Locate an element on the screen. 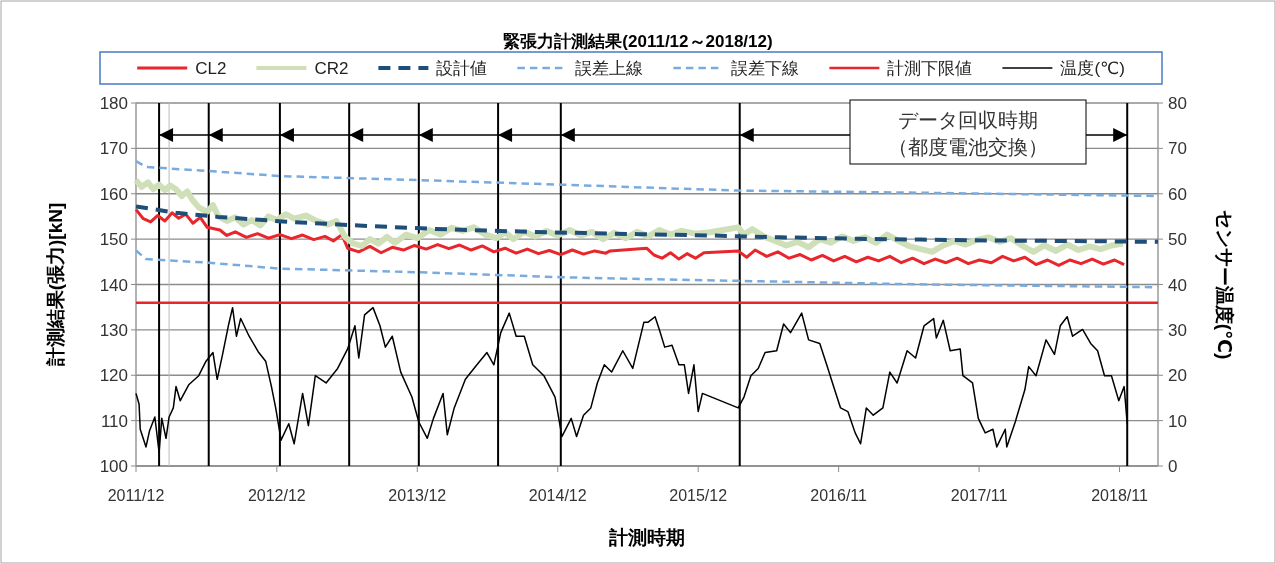 The width and height of the screenshot is (1276, 564). legend-label: 誤差下線 is located at coordinates (765, 68).